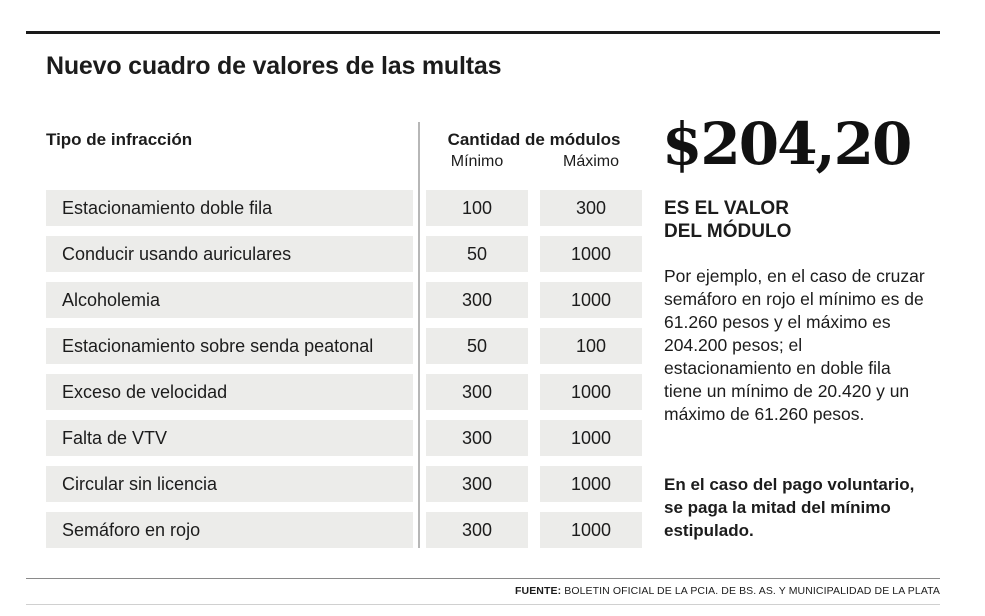 The image size is (985, 616). I want to click on header-maximo: Máximo, so click(590, 161).